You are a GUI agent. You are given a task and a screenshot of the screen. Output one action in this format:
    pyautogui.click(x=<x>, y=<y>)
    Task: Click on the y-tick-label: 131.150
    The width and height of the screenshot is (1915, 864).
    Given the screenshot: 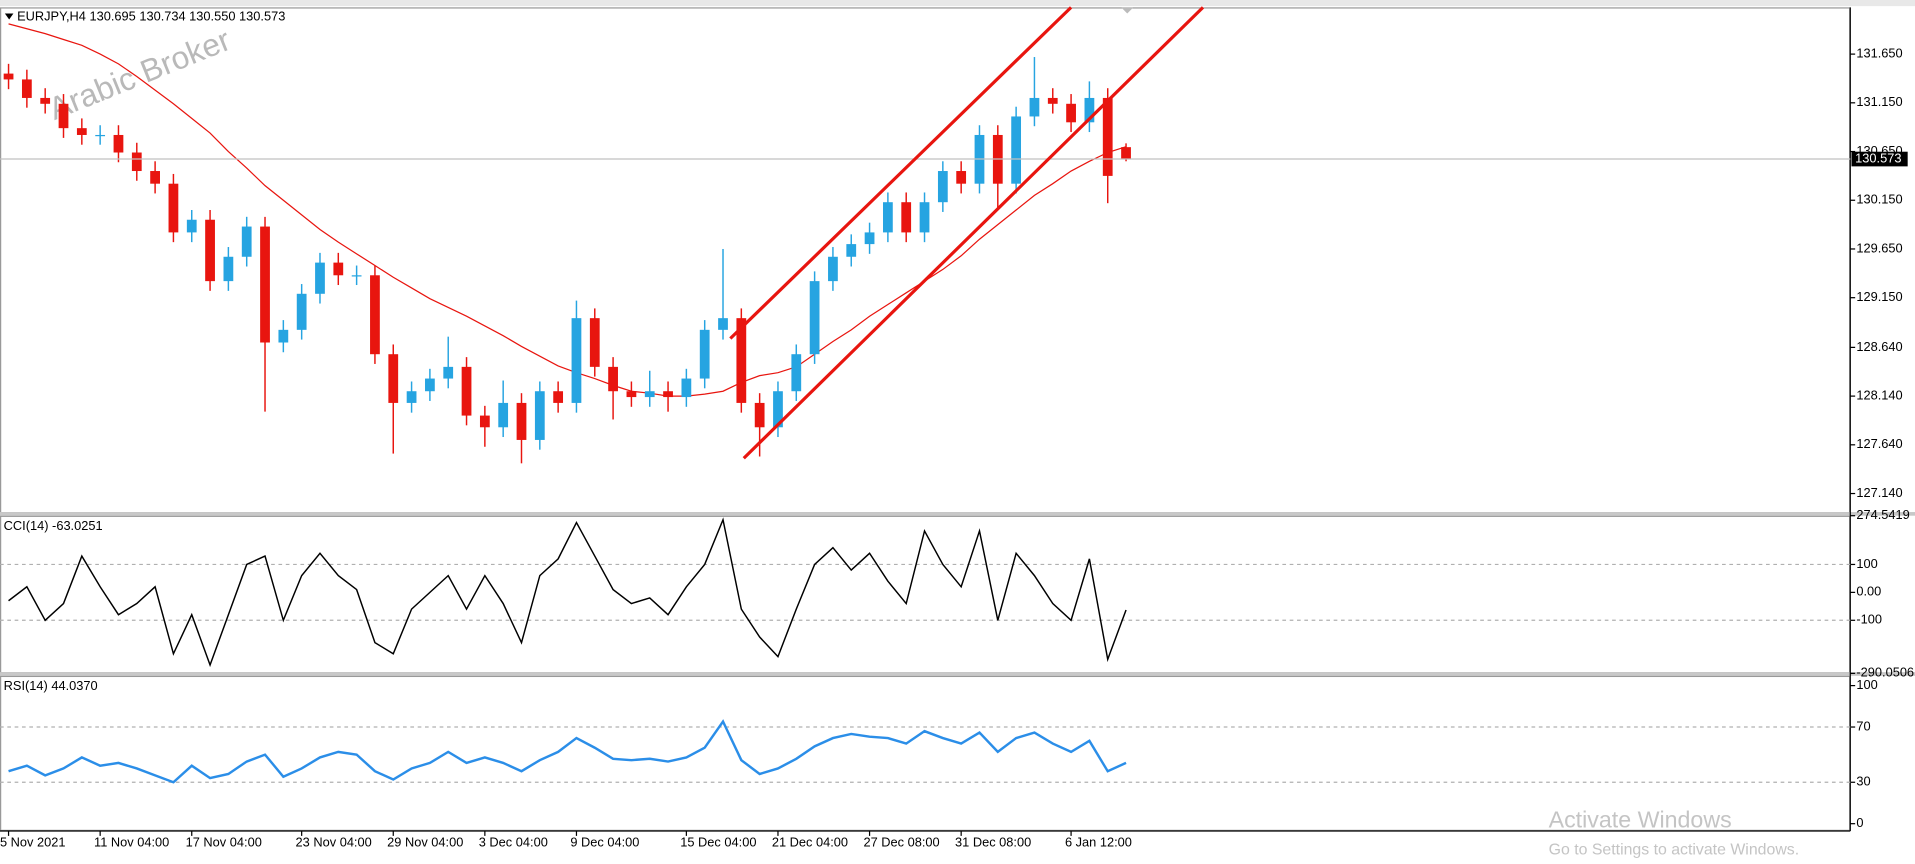 What is the action you would take?
    pyautogui.click(x=1879, y=101)
    